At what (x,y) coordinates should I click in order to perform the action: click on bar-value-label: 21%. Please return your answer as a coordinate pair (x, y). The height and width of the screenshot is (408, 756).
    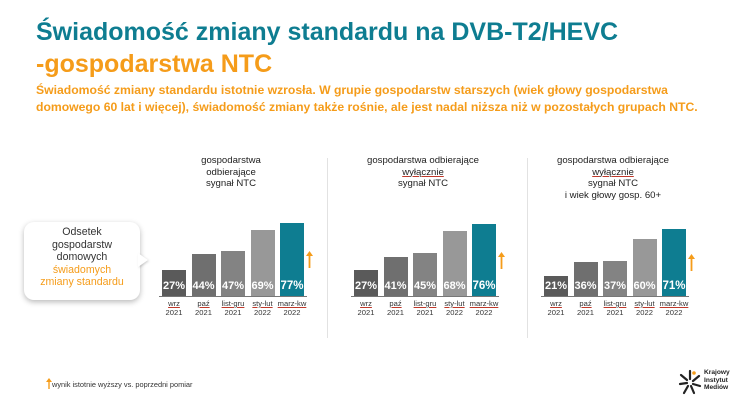
    Looking at the image, I should click on (556, 285).